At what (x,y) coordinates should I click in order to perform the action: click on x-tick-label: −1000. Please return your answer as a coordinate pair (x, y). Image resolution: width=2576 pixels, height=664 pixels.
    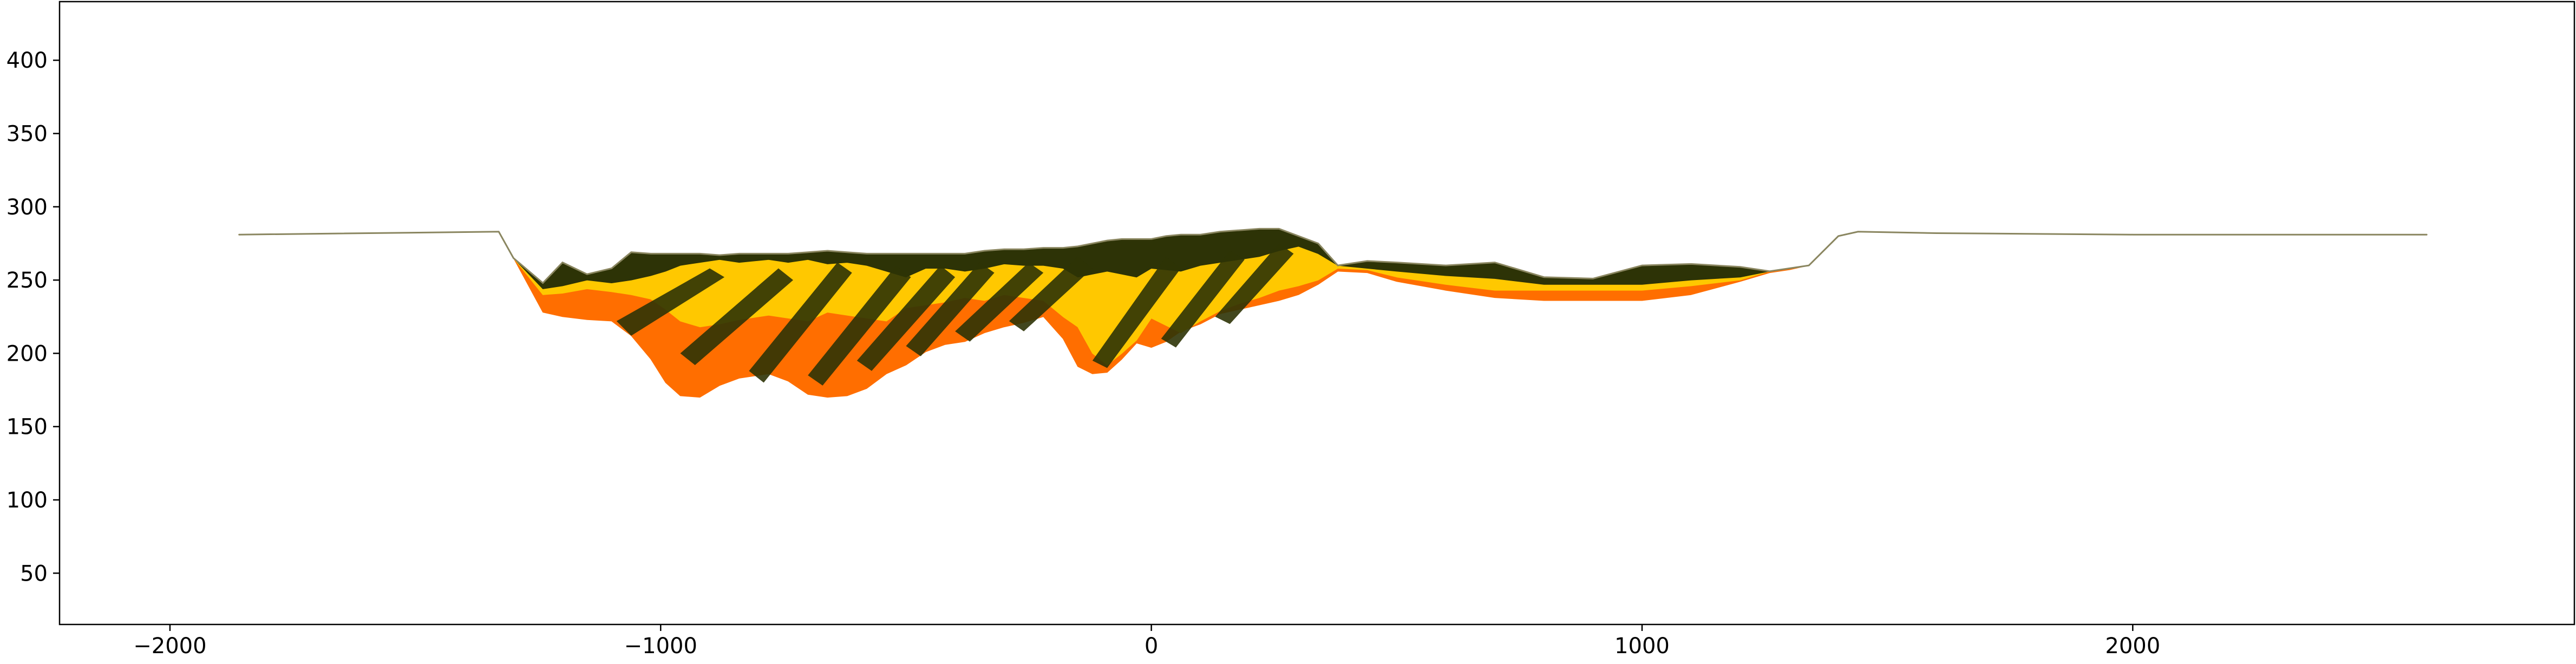
    Looking at the image, I should click on (660, 647).